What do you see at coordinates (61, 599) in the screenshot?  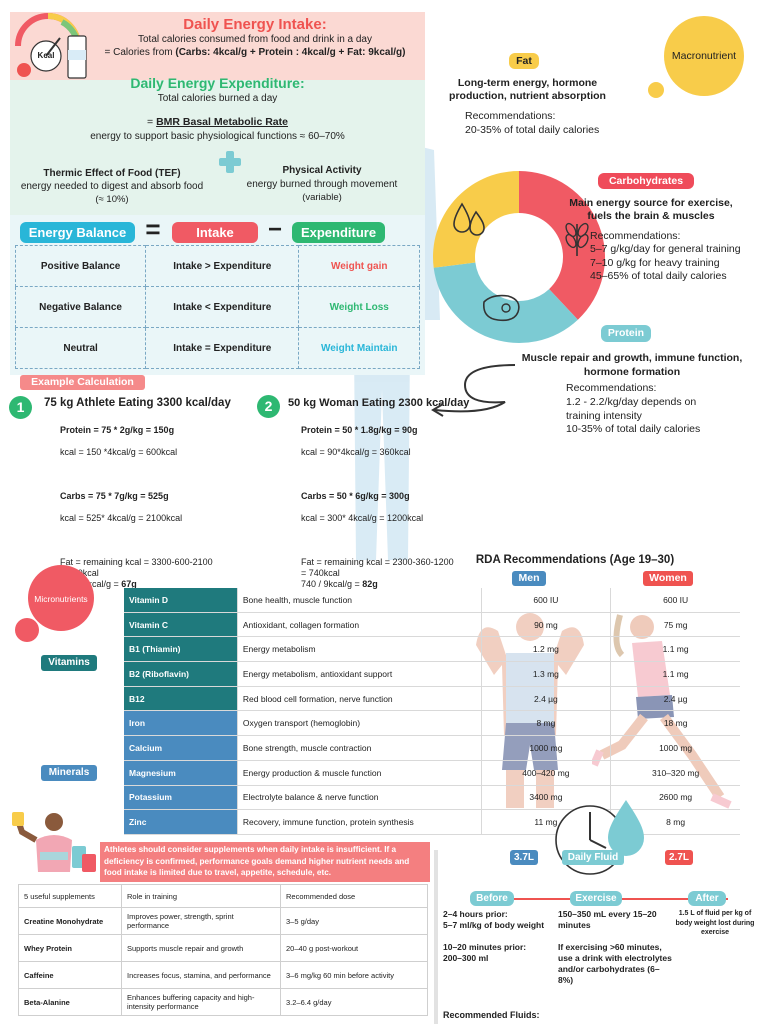 I see `micronutrient-bubble-label: Micronutrients` at bounding box center [61, 599].